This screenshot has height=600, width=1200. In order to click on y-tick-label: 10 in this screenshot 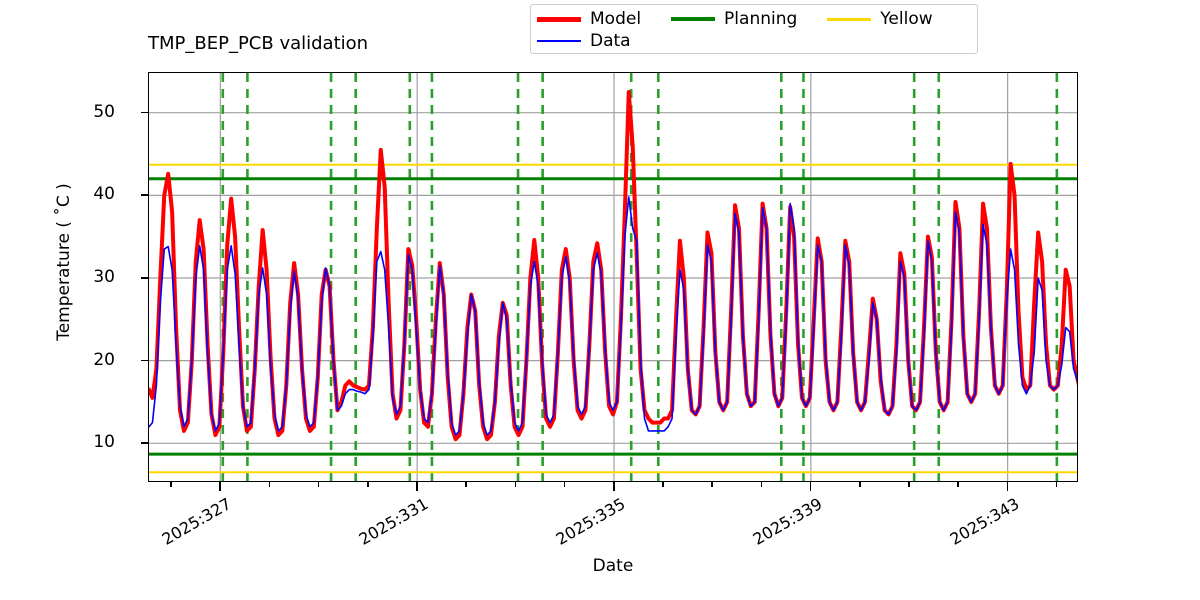, I will do `click(104, 442)`.